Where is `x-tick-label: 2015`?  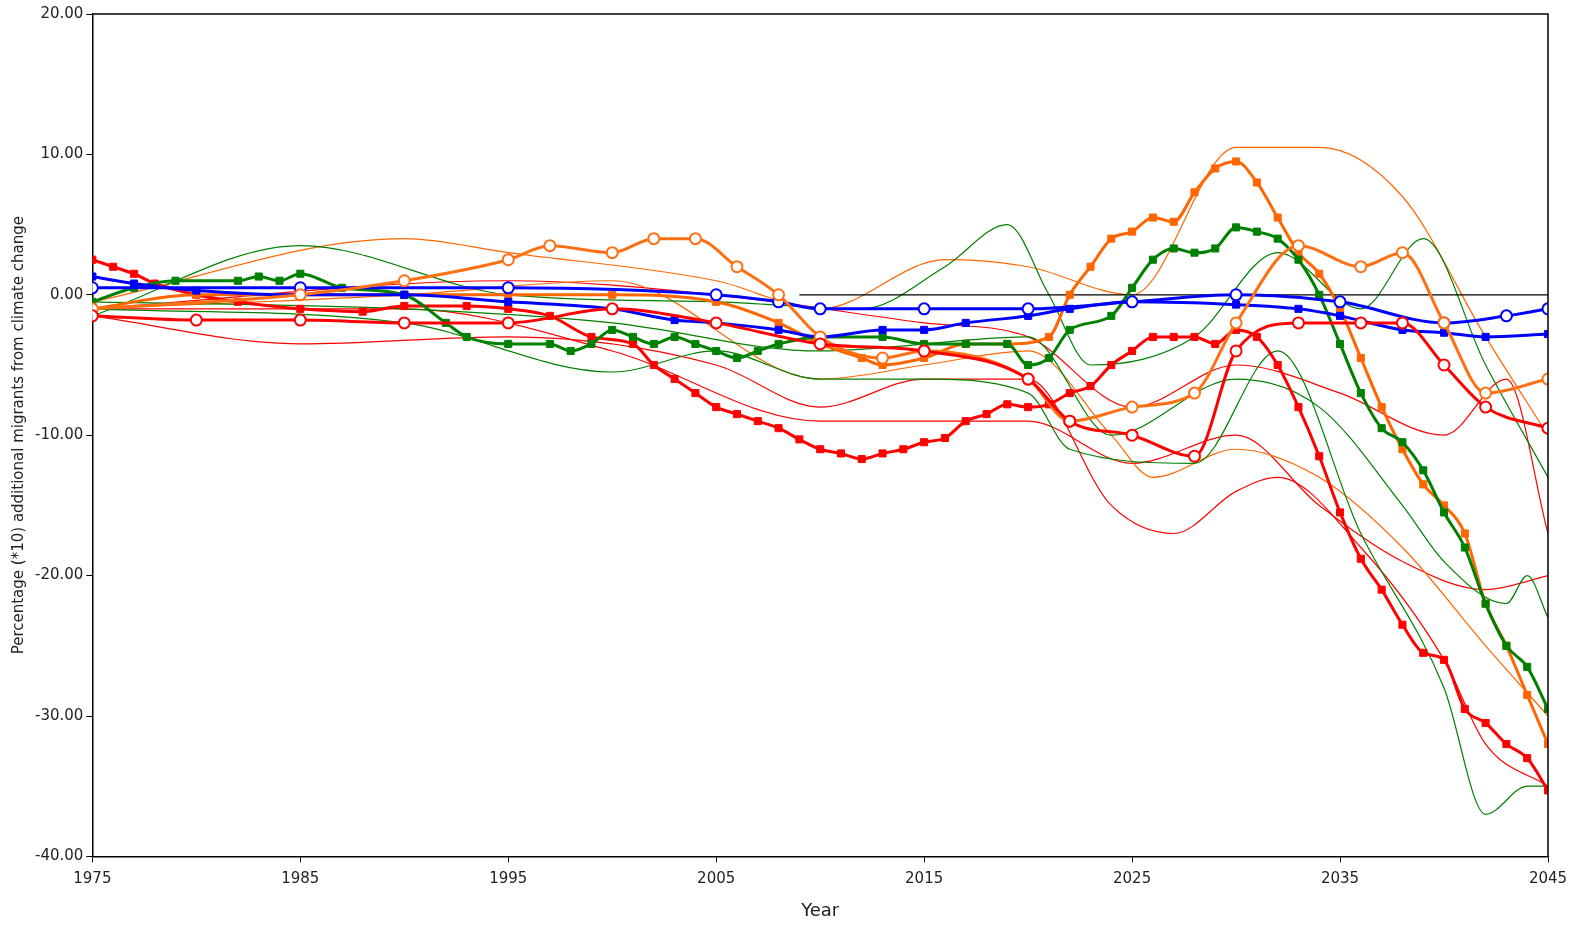
x-tick-label: 2015 is located at coordinates (924, 878).